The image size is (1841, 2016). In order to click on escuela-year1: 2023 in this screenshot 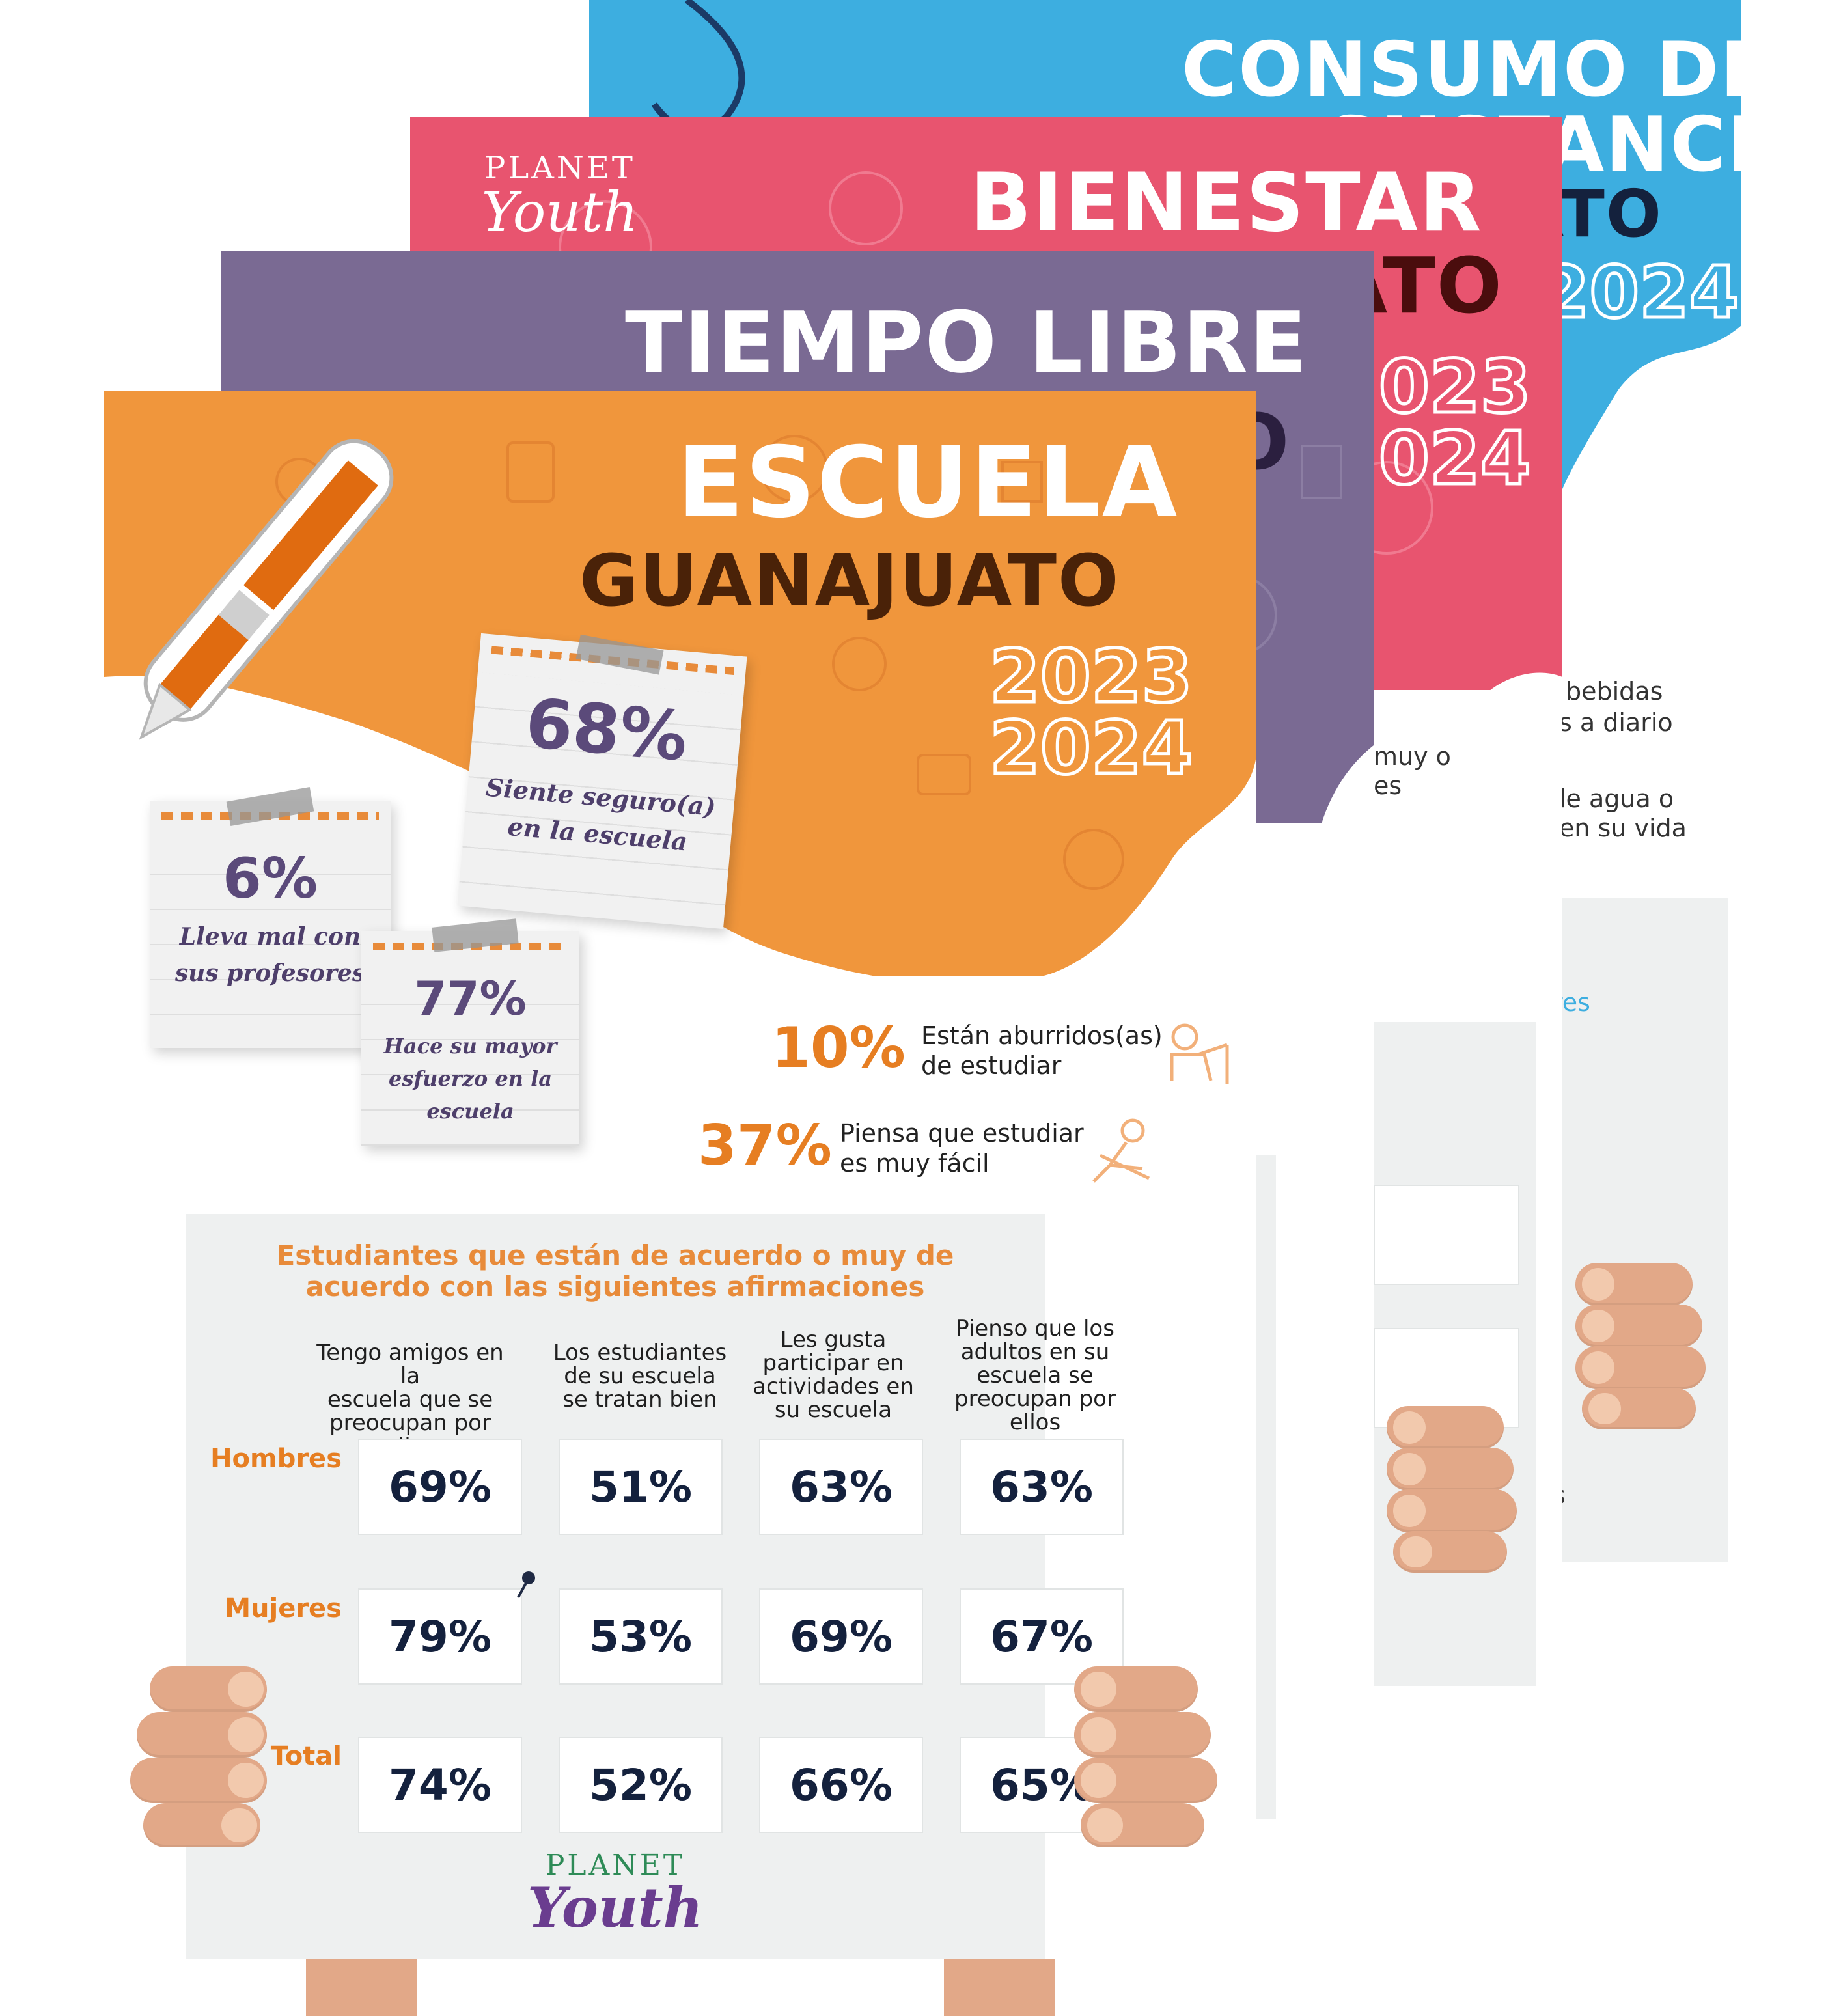, I will do `click(1091, 677)`.